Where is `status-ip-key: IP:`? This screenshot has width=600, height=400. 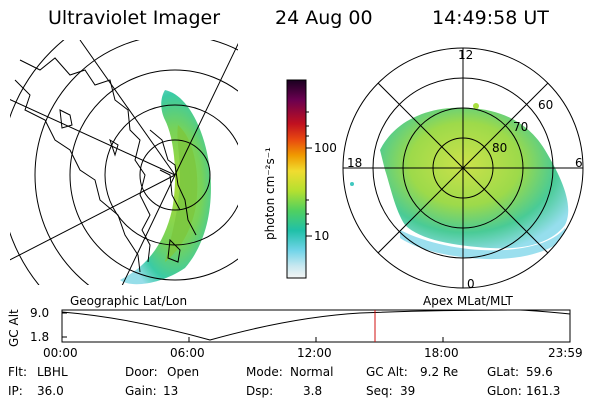
status-ip-key: IP: is located at coordinates (15, 391).